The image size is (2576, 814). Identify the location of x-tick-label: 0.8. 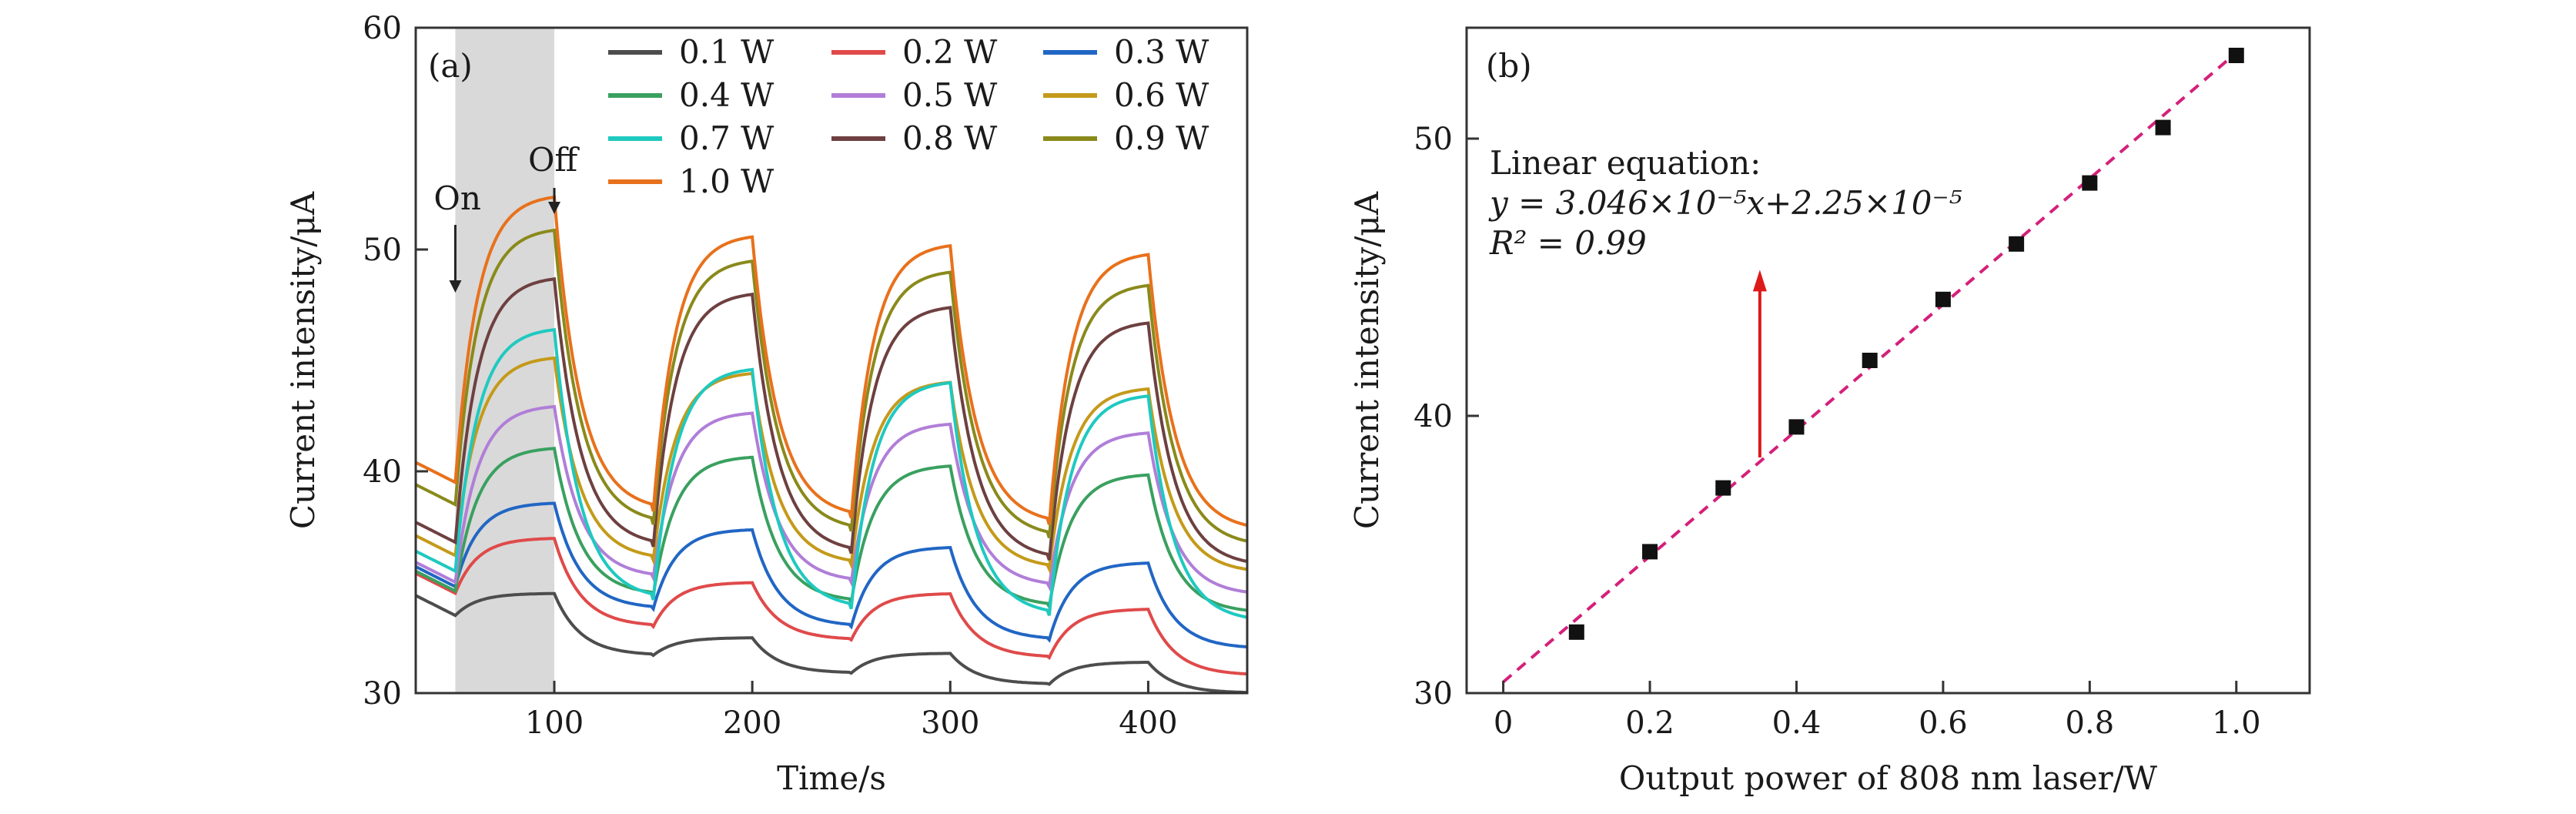
(2090, 723).